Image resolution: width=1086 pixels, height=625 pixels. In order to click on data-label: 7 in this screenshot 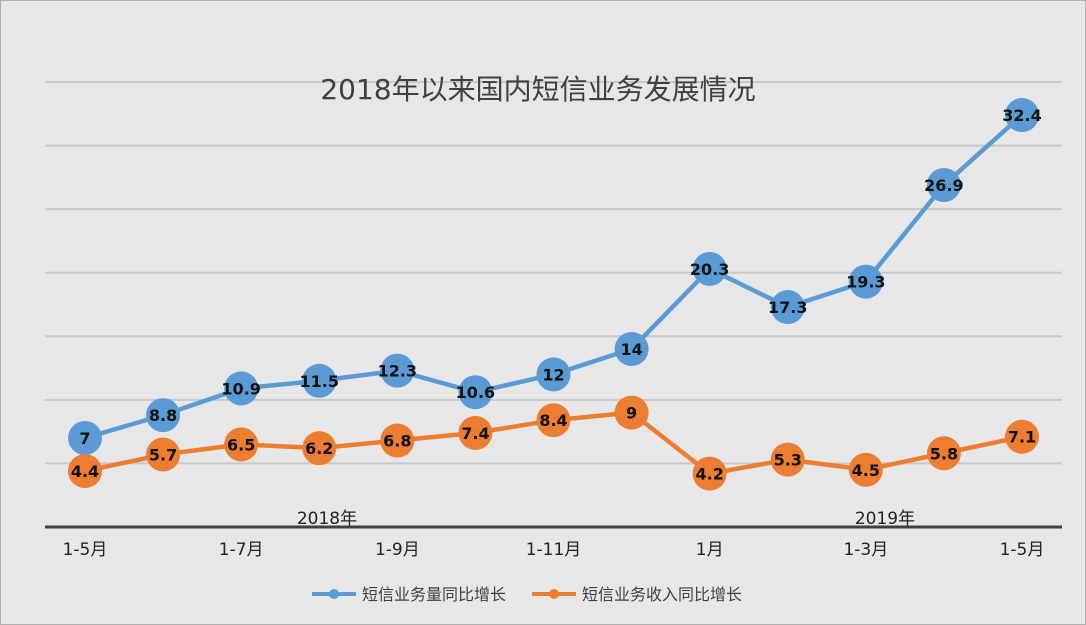, I will do `click(84, 438)`.